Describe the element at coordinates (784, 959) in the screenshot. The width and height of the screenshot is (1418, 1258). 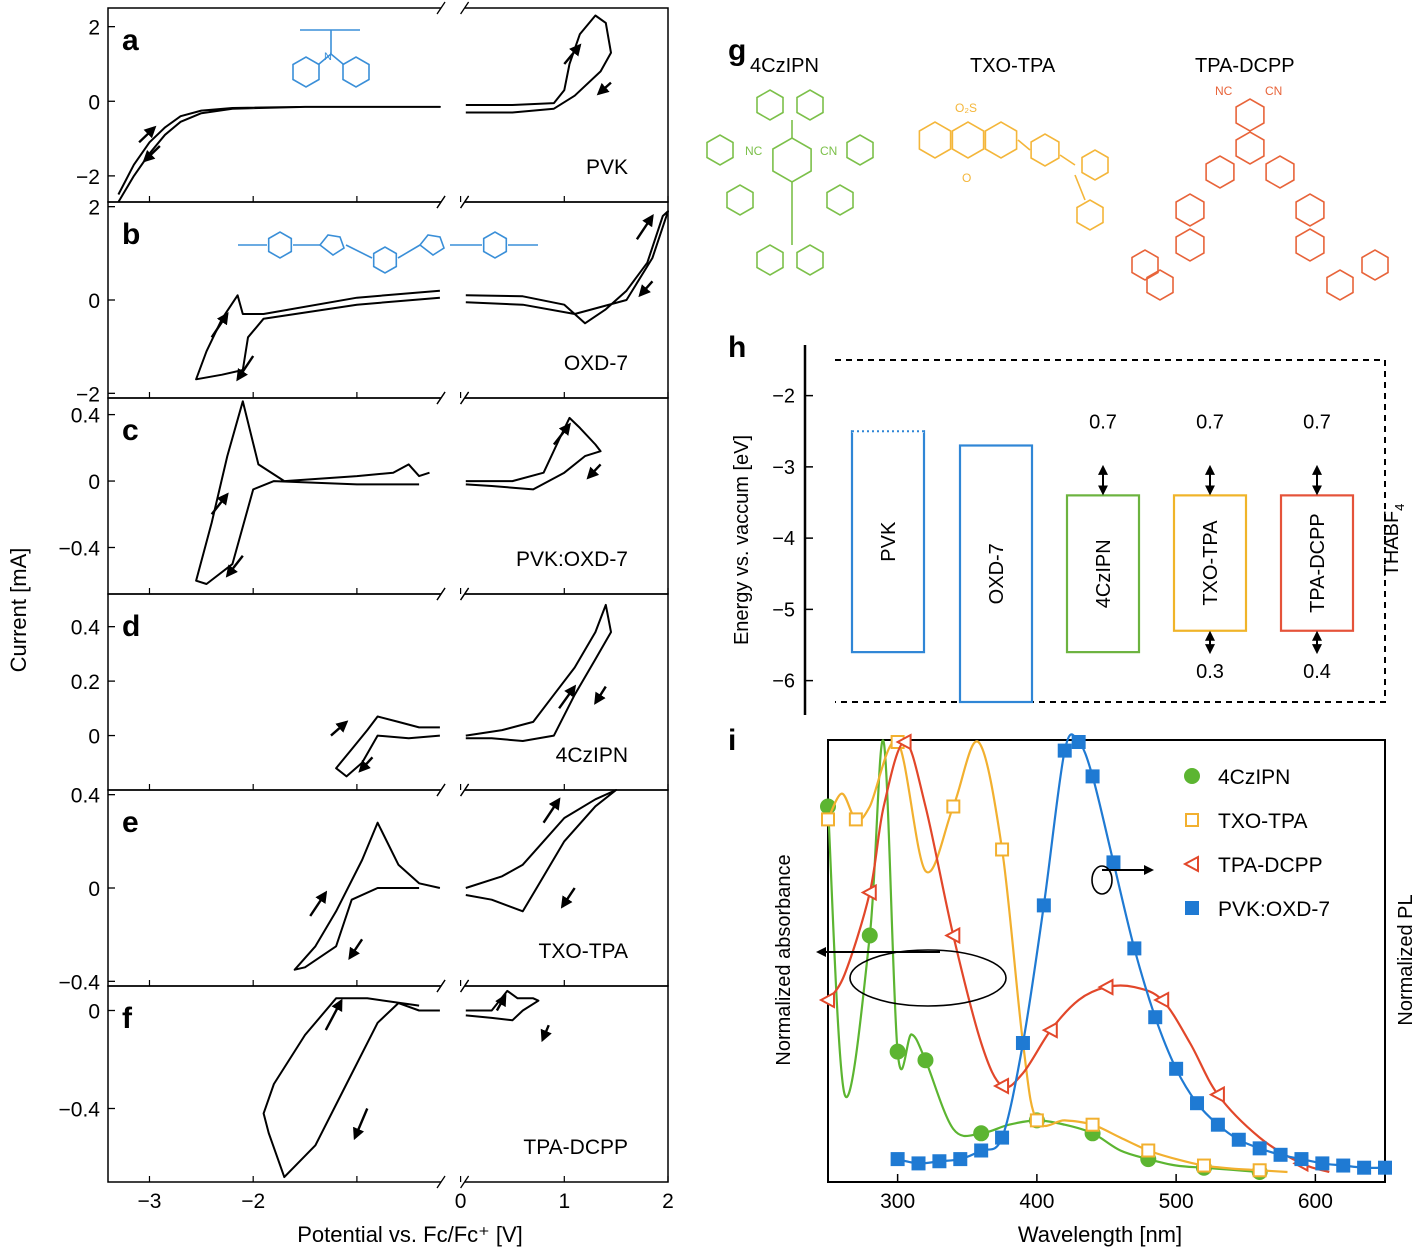
I see `absorbance-axis-label: Normalized absorbance` at that location.